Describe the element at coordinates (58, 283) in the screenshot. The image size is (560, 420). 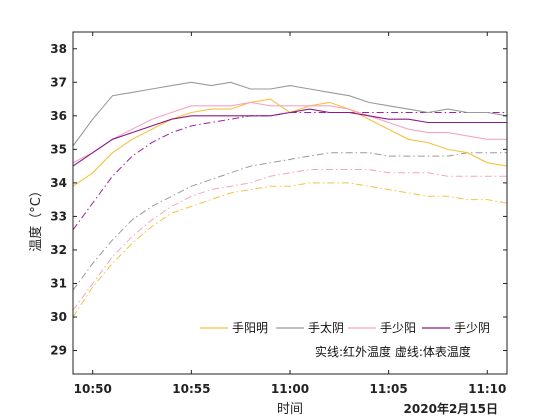
I see `y-tick-label: 31` at that location.